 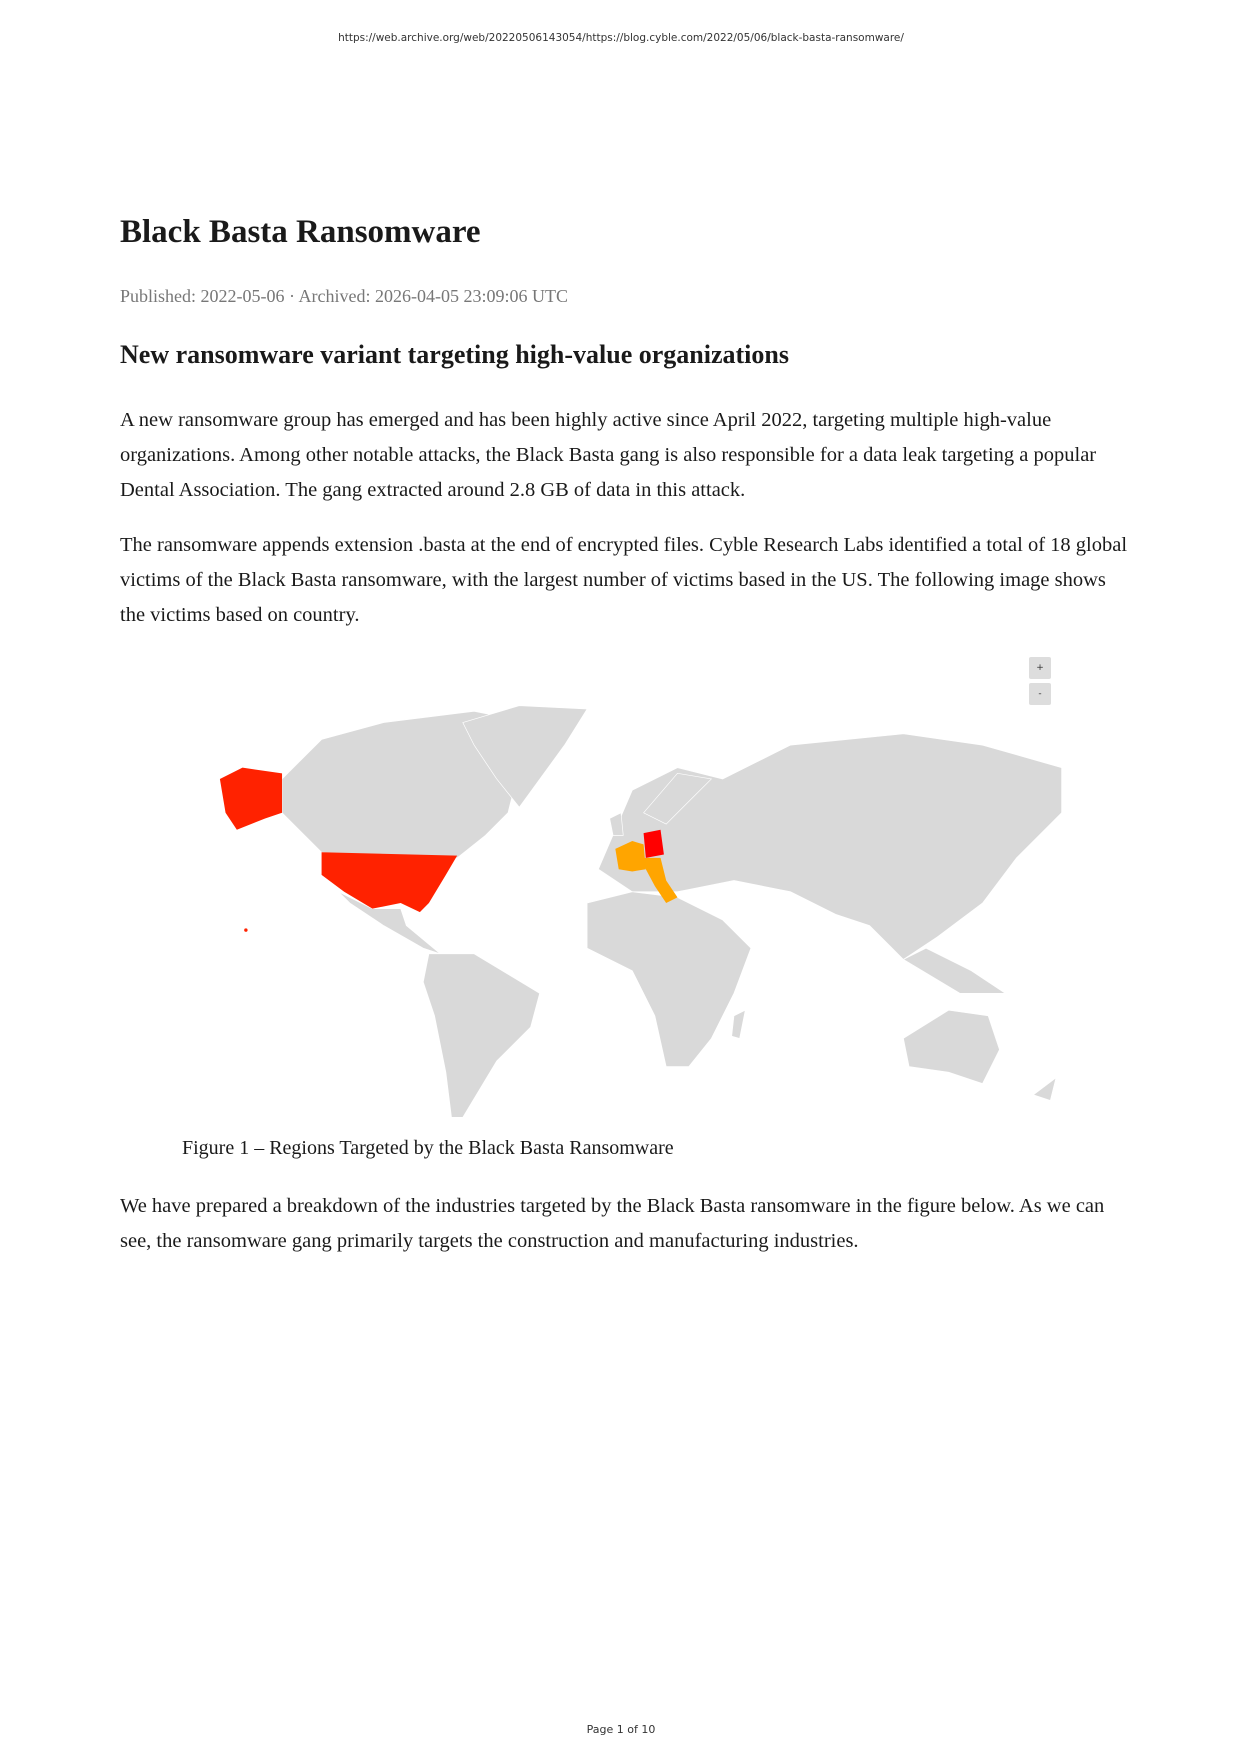 What do you see at coordinates (1040, 694) in the screenshot?
I see `map-zoom-out-button: -` at bounding box center [1040, 694].